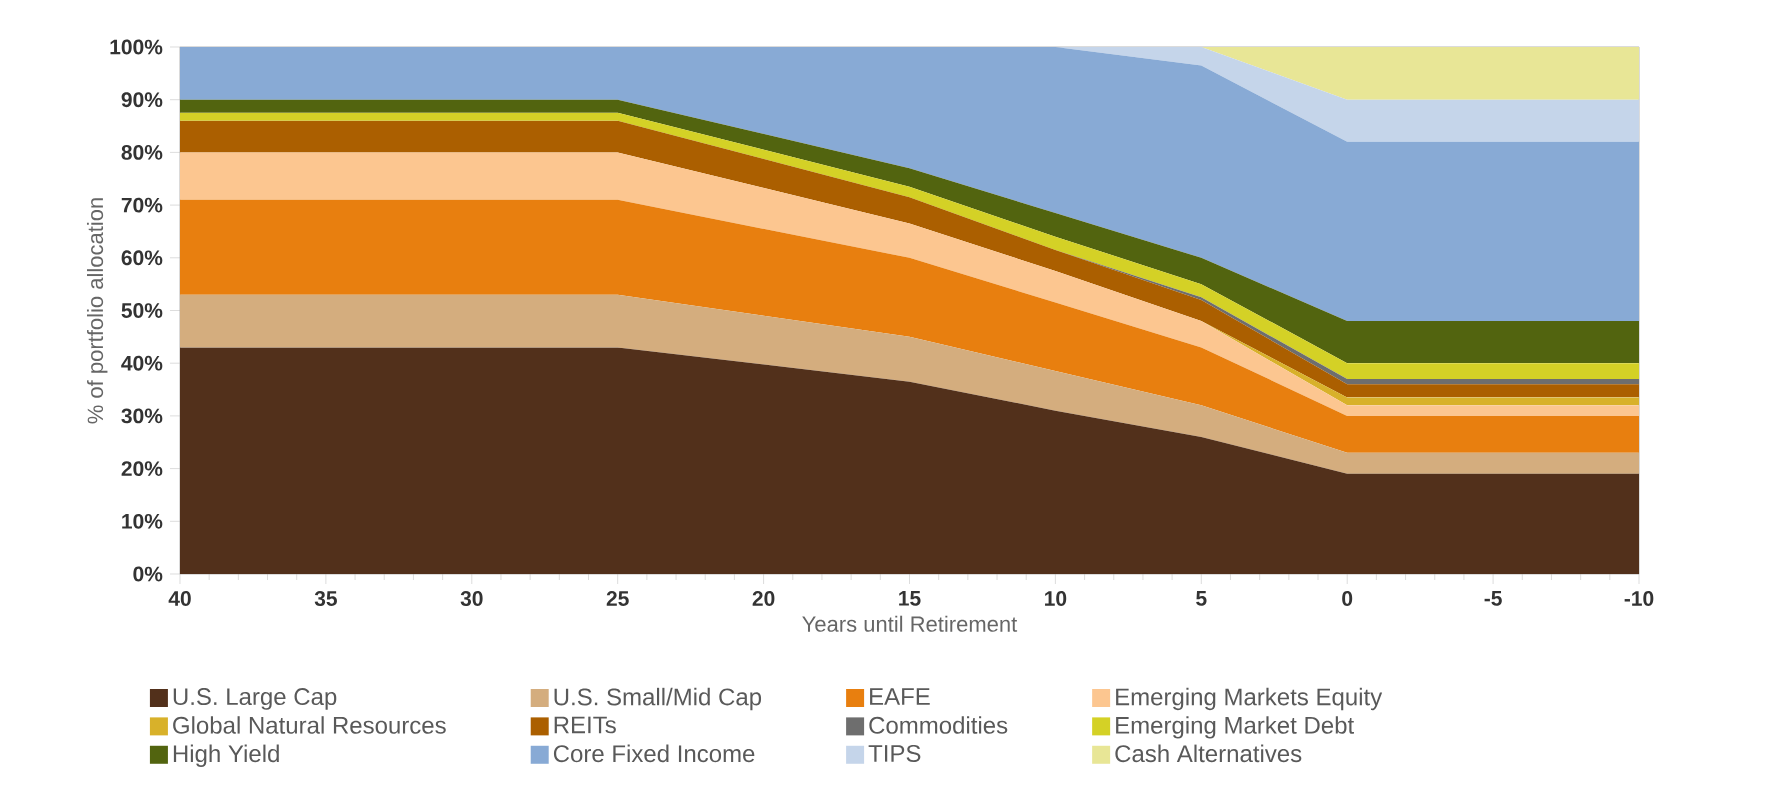  What do you see at coordinates (654, 753) in the screenshot?
I see `legend-label: Core Fixed Income` at bounding box center [654, 753].